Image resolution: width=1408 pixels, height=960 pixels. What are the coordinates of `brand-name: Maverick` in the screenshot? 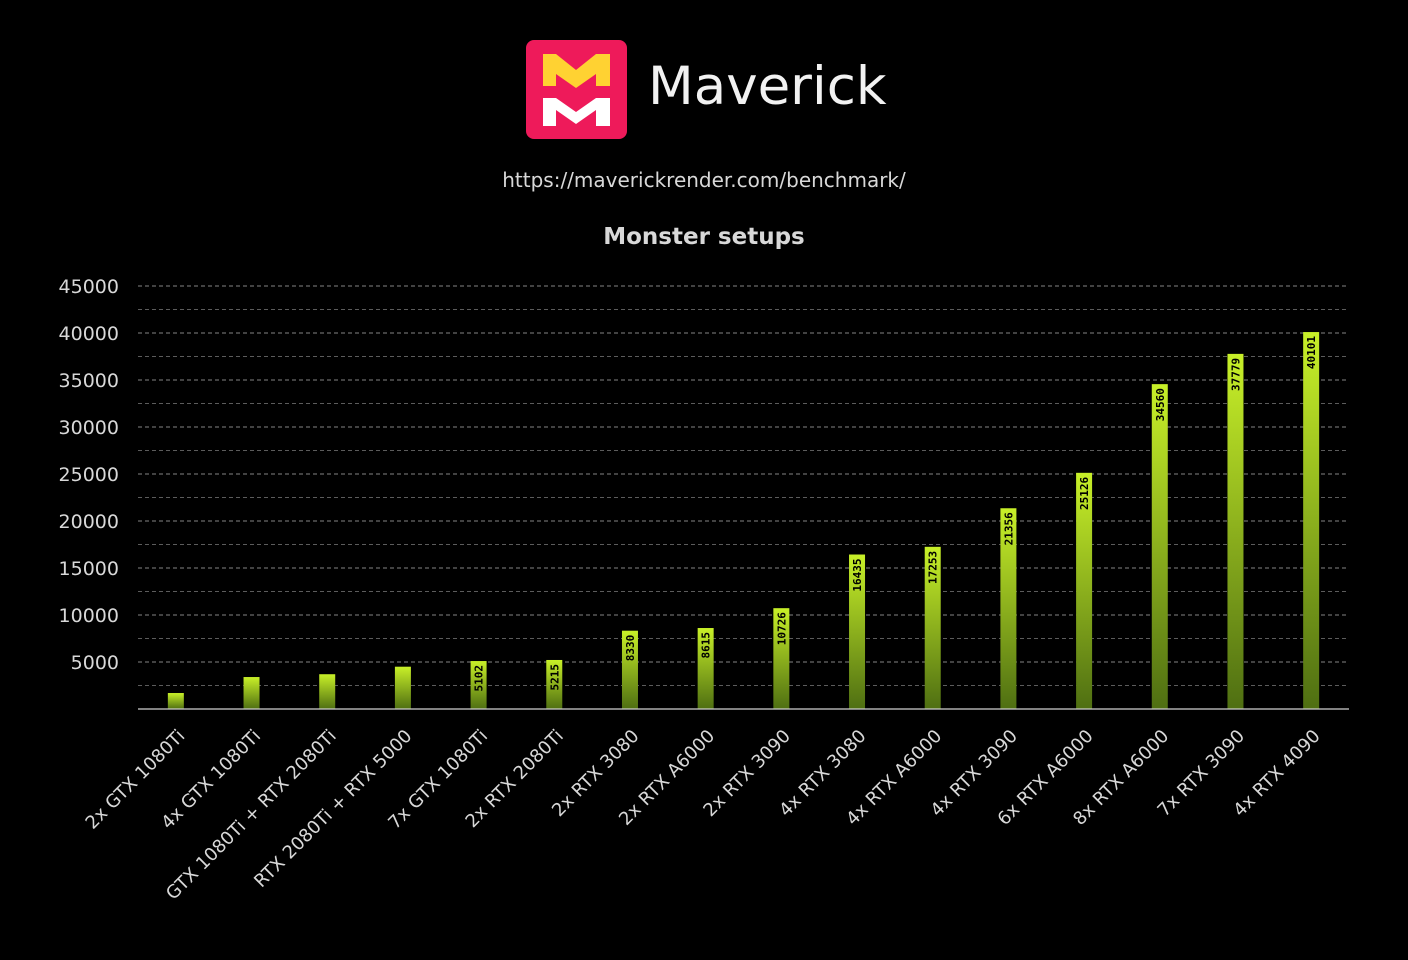 It's located at (767, 86).